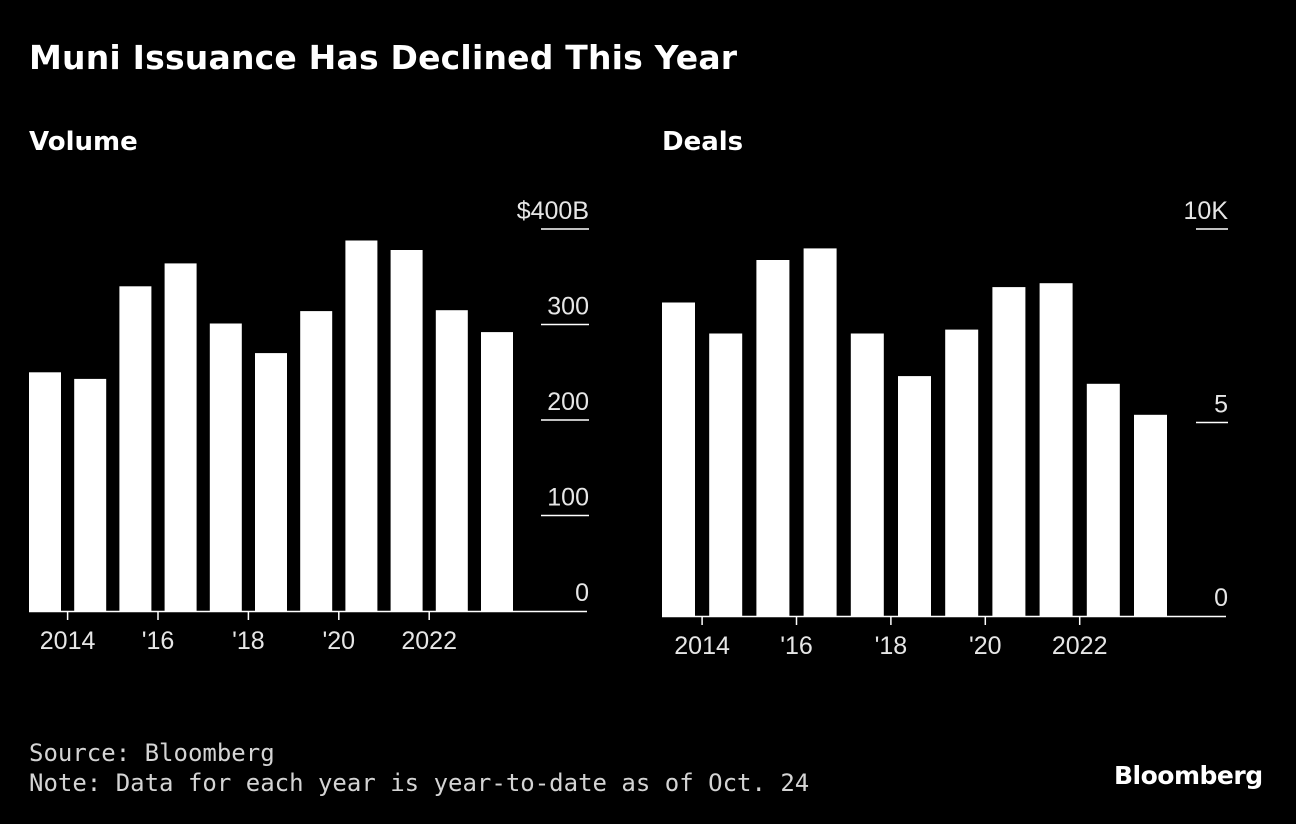  What do you see at coordinates (316, 461) in the screenshot?
I see `volume-bar-2019` at bounding box center [316, 461].